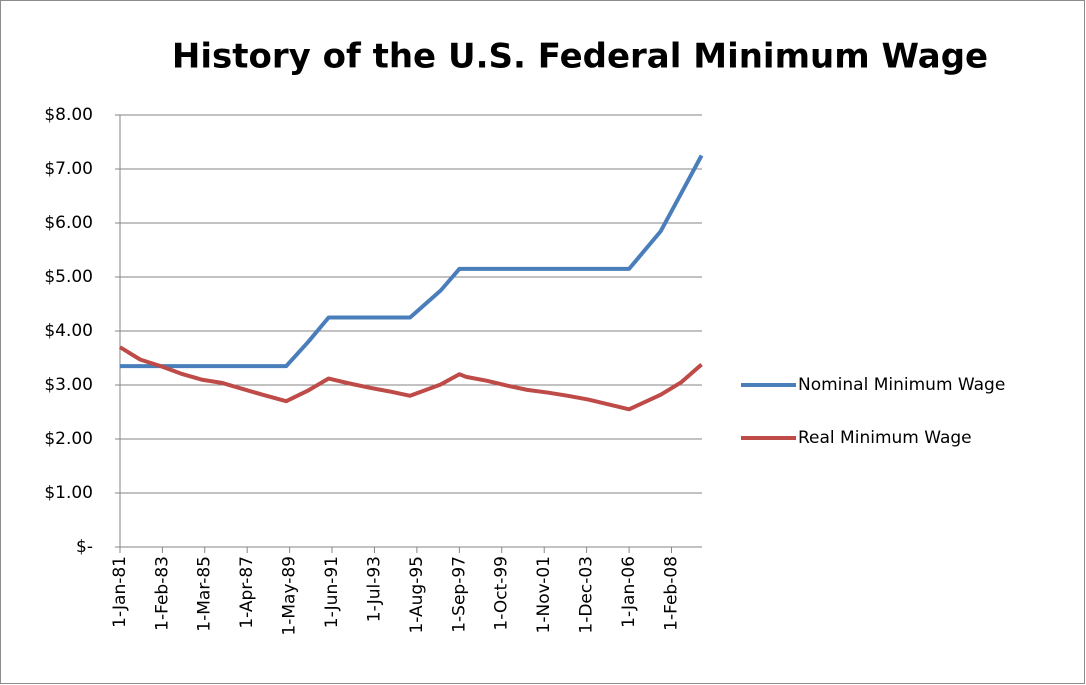 The width and height of the screenshot is (1086, 685). Describe the element at coordinates (332, 592) in the screenshot. I see `x-tick-label: 1-Jun-91` at that location.